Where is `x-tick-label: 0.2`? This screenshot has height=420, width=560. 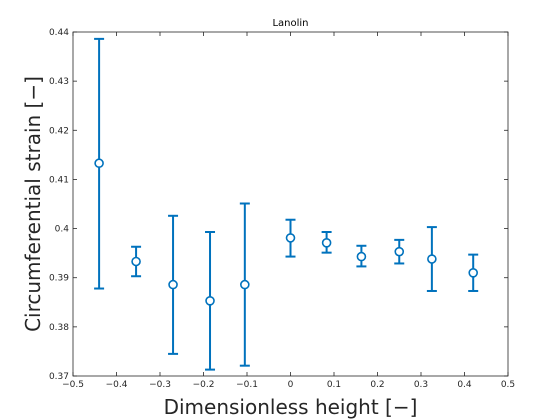
x-tick-label: 0.2 is located at coordinates (377, 385).